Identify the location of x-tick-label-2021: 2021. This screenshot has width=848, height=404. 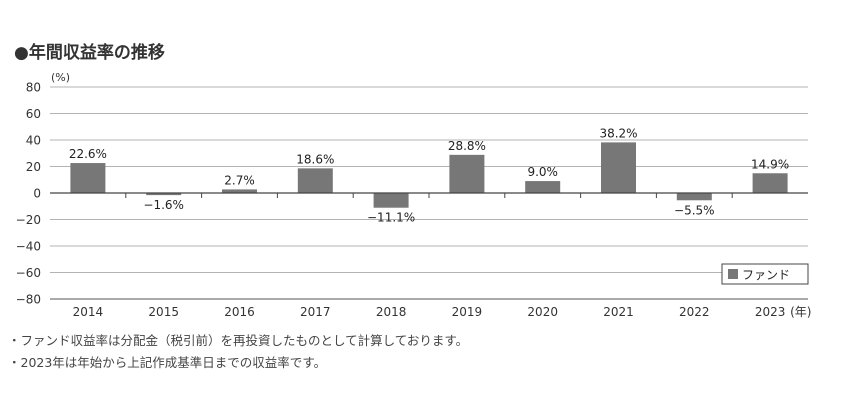
(618, 312).